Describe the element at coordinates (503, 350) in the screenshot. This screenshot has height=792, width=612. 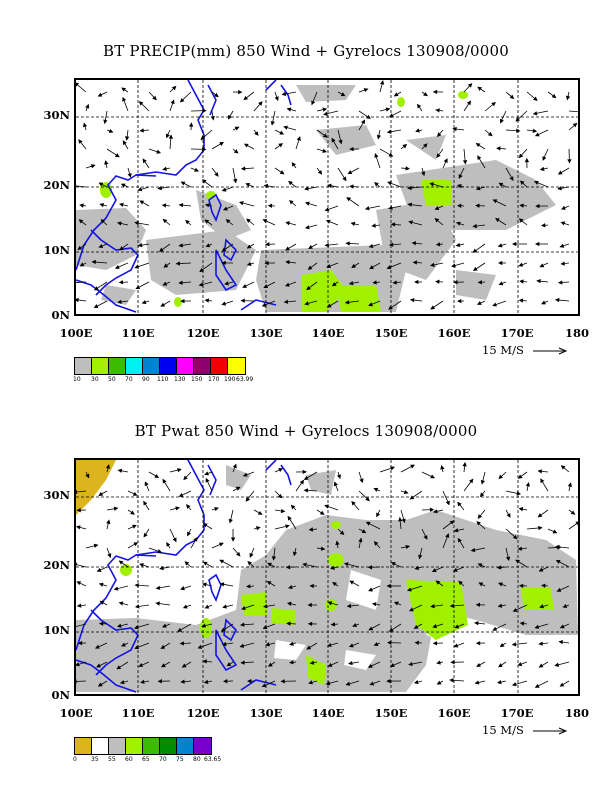
I see `wind-scale-label: 15 M/S` at that location.